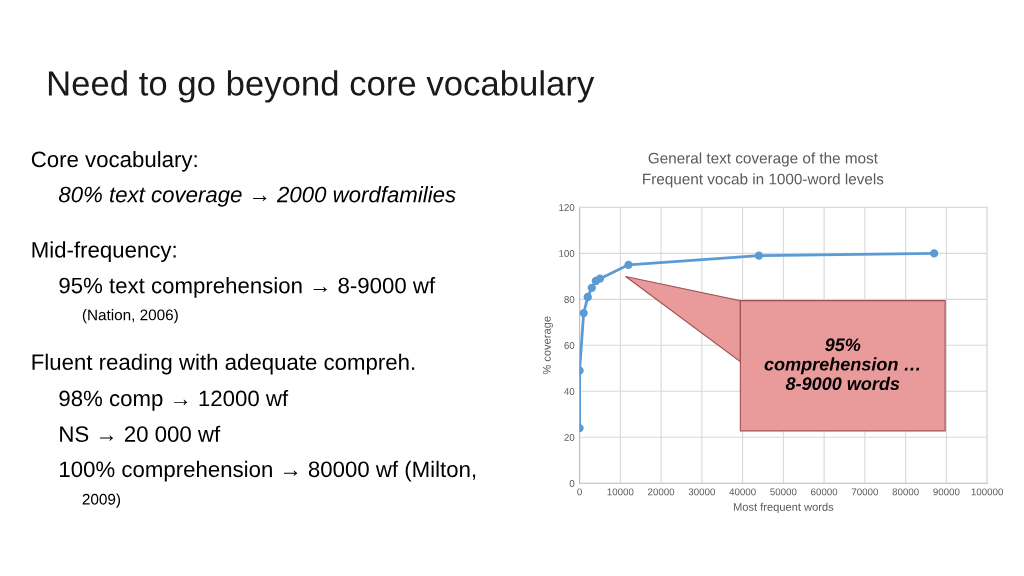 This screenshot has width=1024, height=576. I want to click on x-tick-label: 90000, so click(946, 492).